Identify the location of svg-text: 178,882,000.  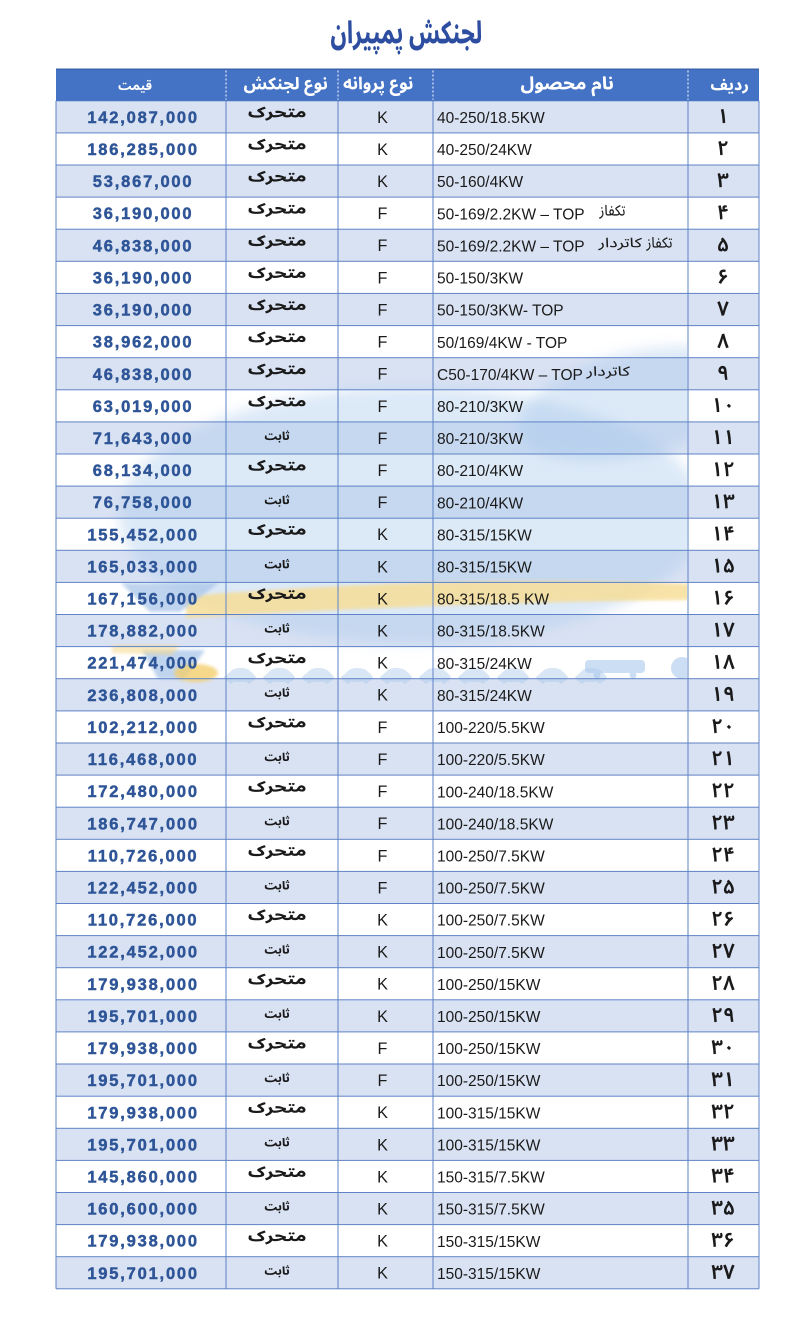
(143, 632).